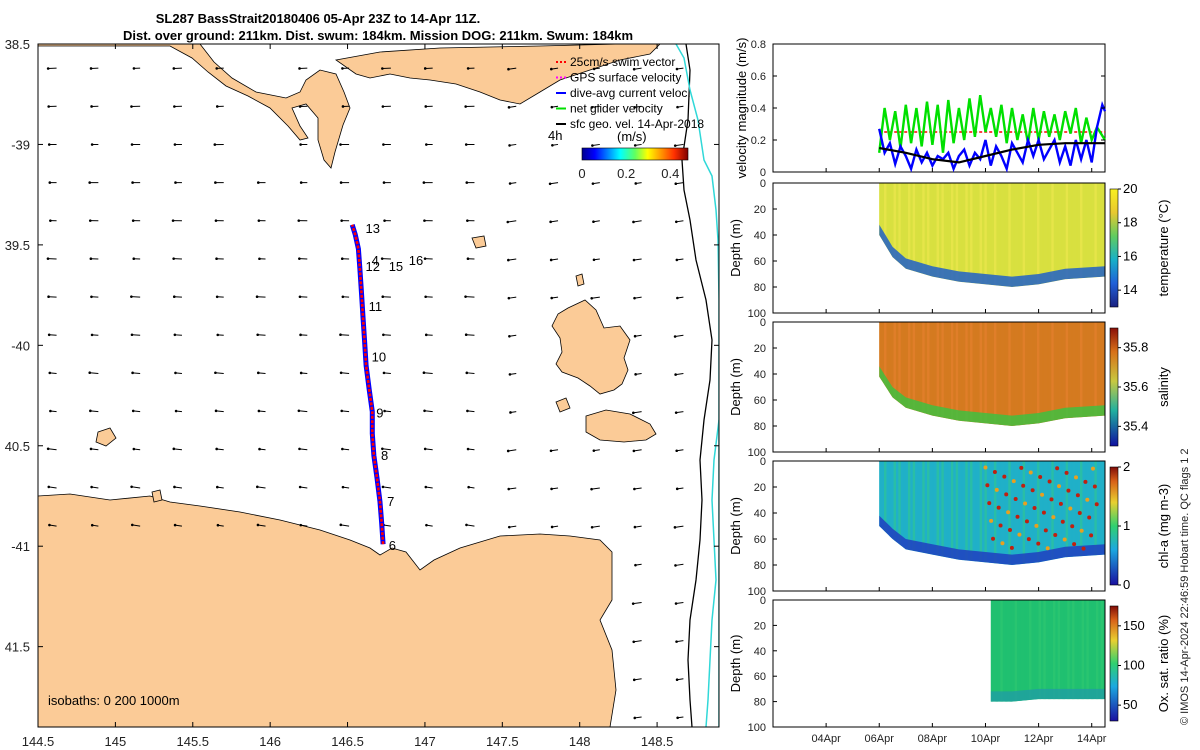 This screenshot has height=750, width=1200. Describe the element at coordinates (735, 248) in the screenshot. I see `depth-ylabel: Depth (m)` at that location.